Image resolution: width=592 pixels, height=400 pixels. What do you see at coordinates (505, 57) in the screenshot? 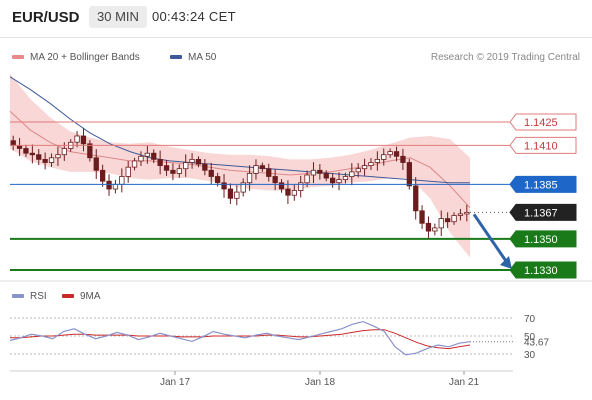
I see `research-credit: Research © 2019 Trading Central` at bounding box center [505, 57].